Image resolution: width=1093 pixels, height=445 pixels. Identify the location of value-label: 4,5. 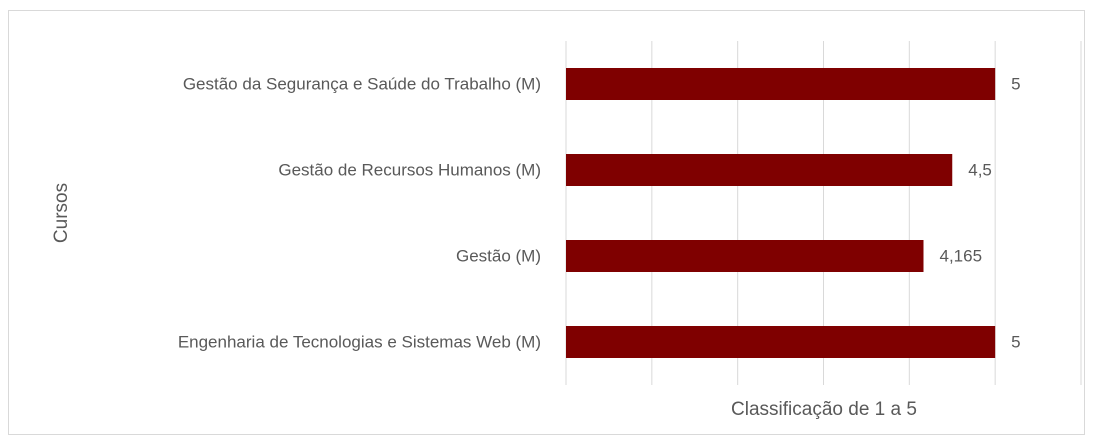
(980, 169).